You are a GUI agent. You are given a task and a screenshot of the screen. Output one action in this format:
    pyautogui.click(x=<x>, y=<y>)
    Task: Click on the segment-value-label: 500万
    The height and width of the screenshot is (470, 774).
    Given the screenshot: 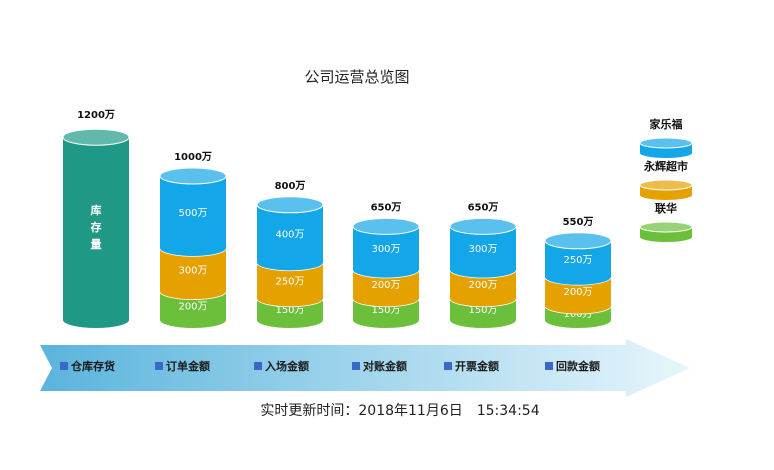 What is the action you would take?
    pyautogui.click(x=192, y=213)
    